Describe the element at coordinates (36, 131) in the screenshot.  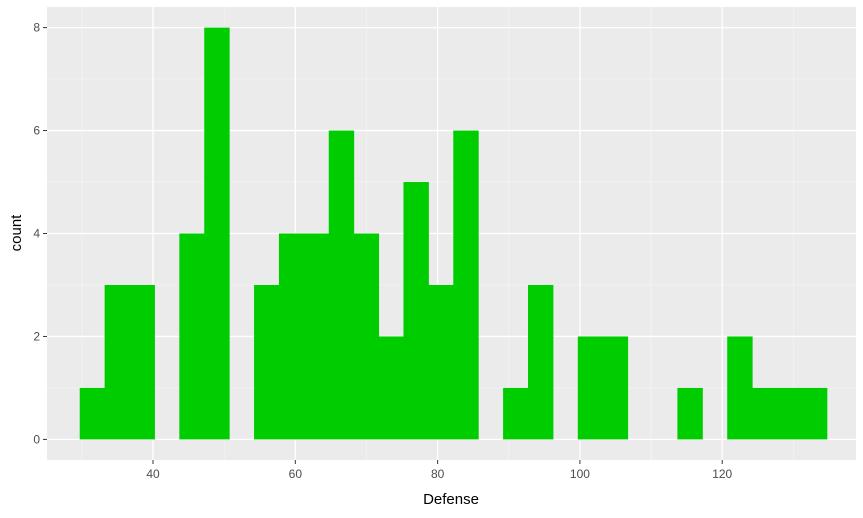
I see `y-tick-label: 6` at that location.